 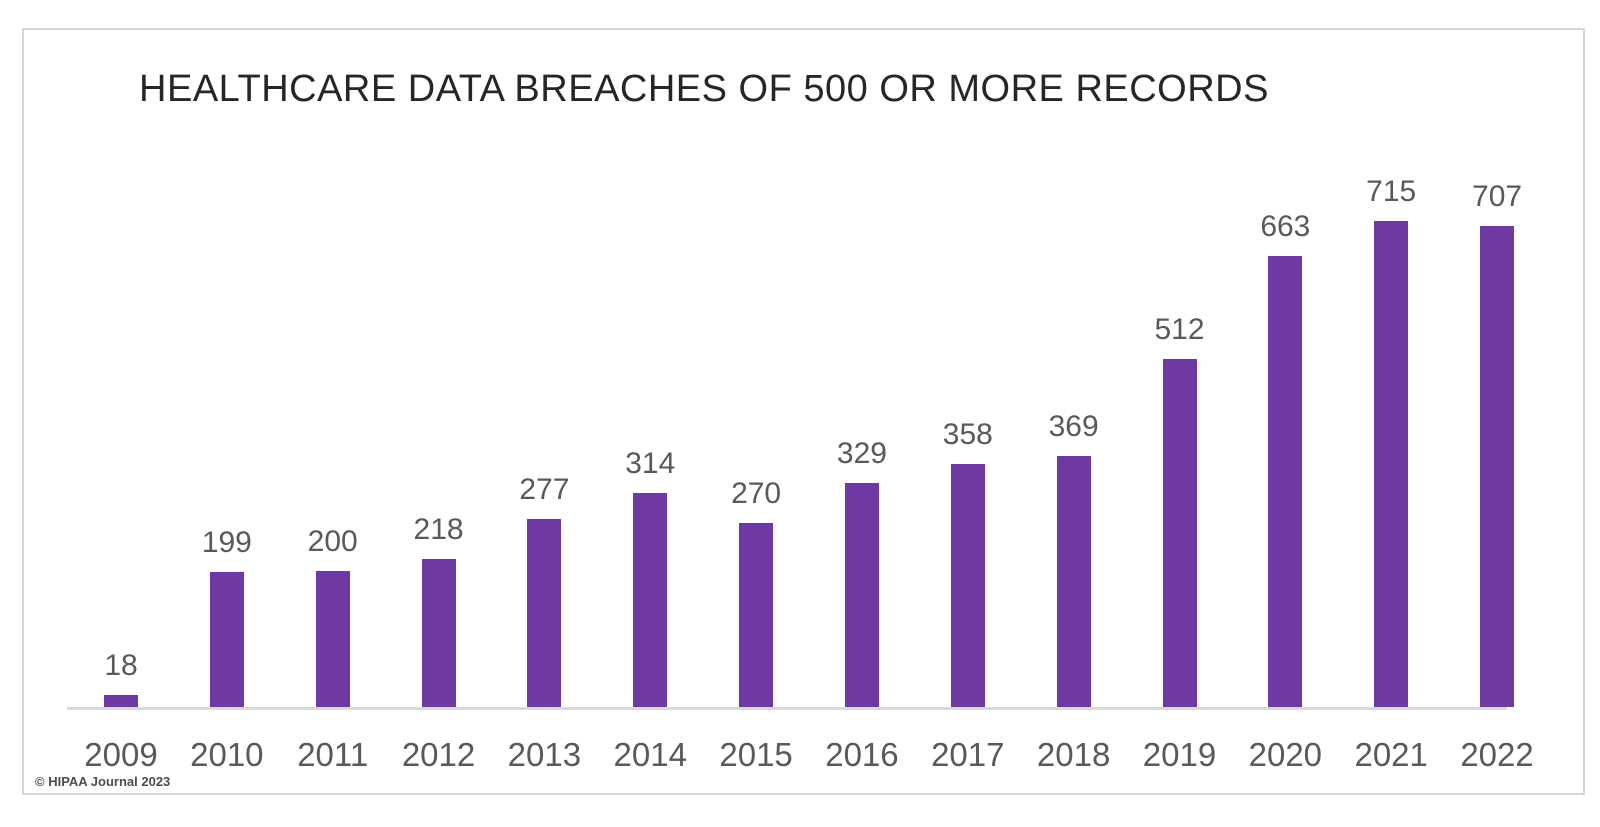 I want to click on bar-2019, so click(x=1179, y=533).